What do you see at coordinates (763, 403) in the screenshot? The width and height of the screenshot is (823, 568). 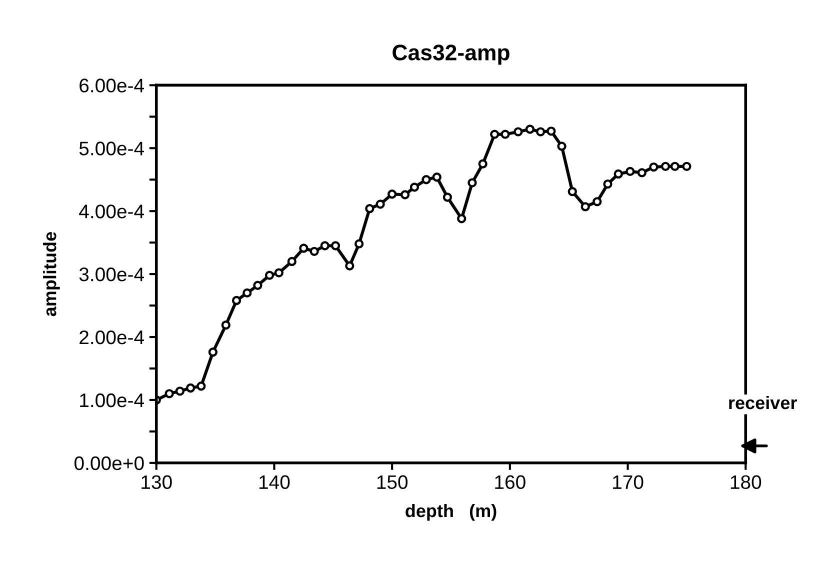 I see `annotation: receiver` at bounding box center [763, 403].